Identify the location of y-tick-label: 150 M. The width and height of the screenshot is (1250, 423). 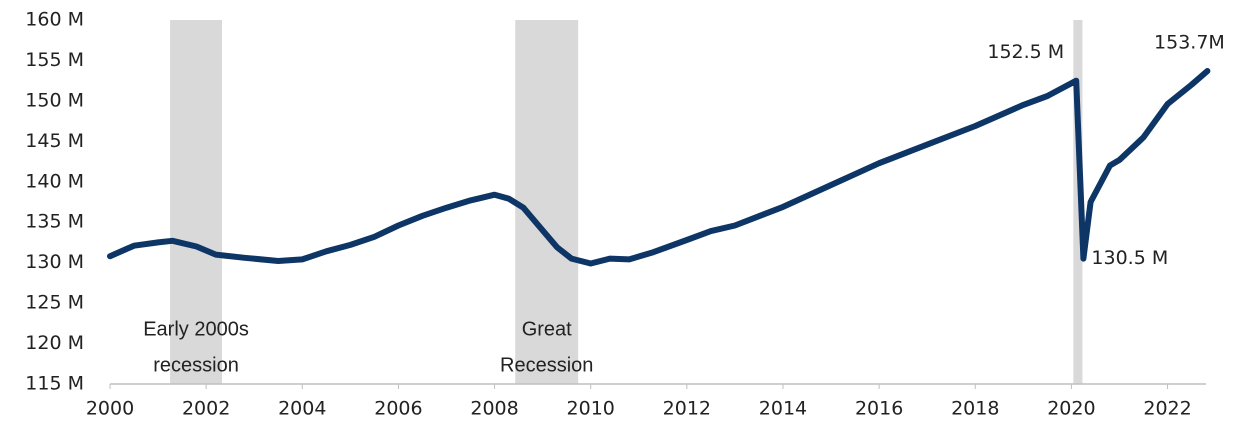
(54, 100).